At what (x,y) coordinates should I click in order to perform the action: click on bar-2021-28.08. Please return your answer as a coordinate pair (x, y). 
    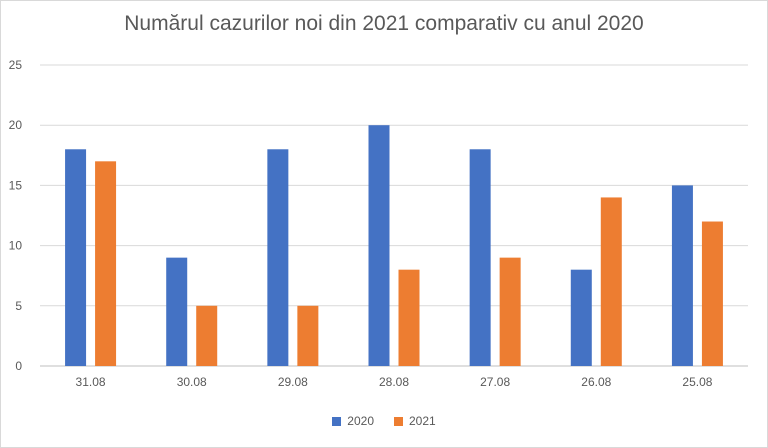
    Looking at the image, I should click on (409, 317).